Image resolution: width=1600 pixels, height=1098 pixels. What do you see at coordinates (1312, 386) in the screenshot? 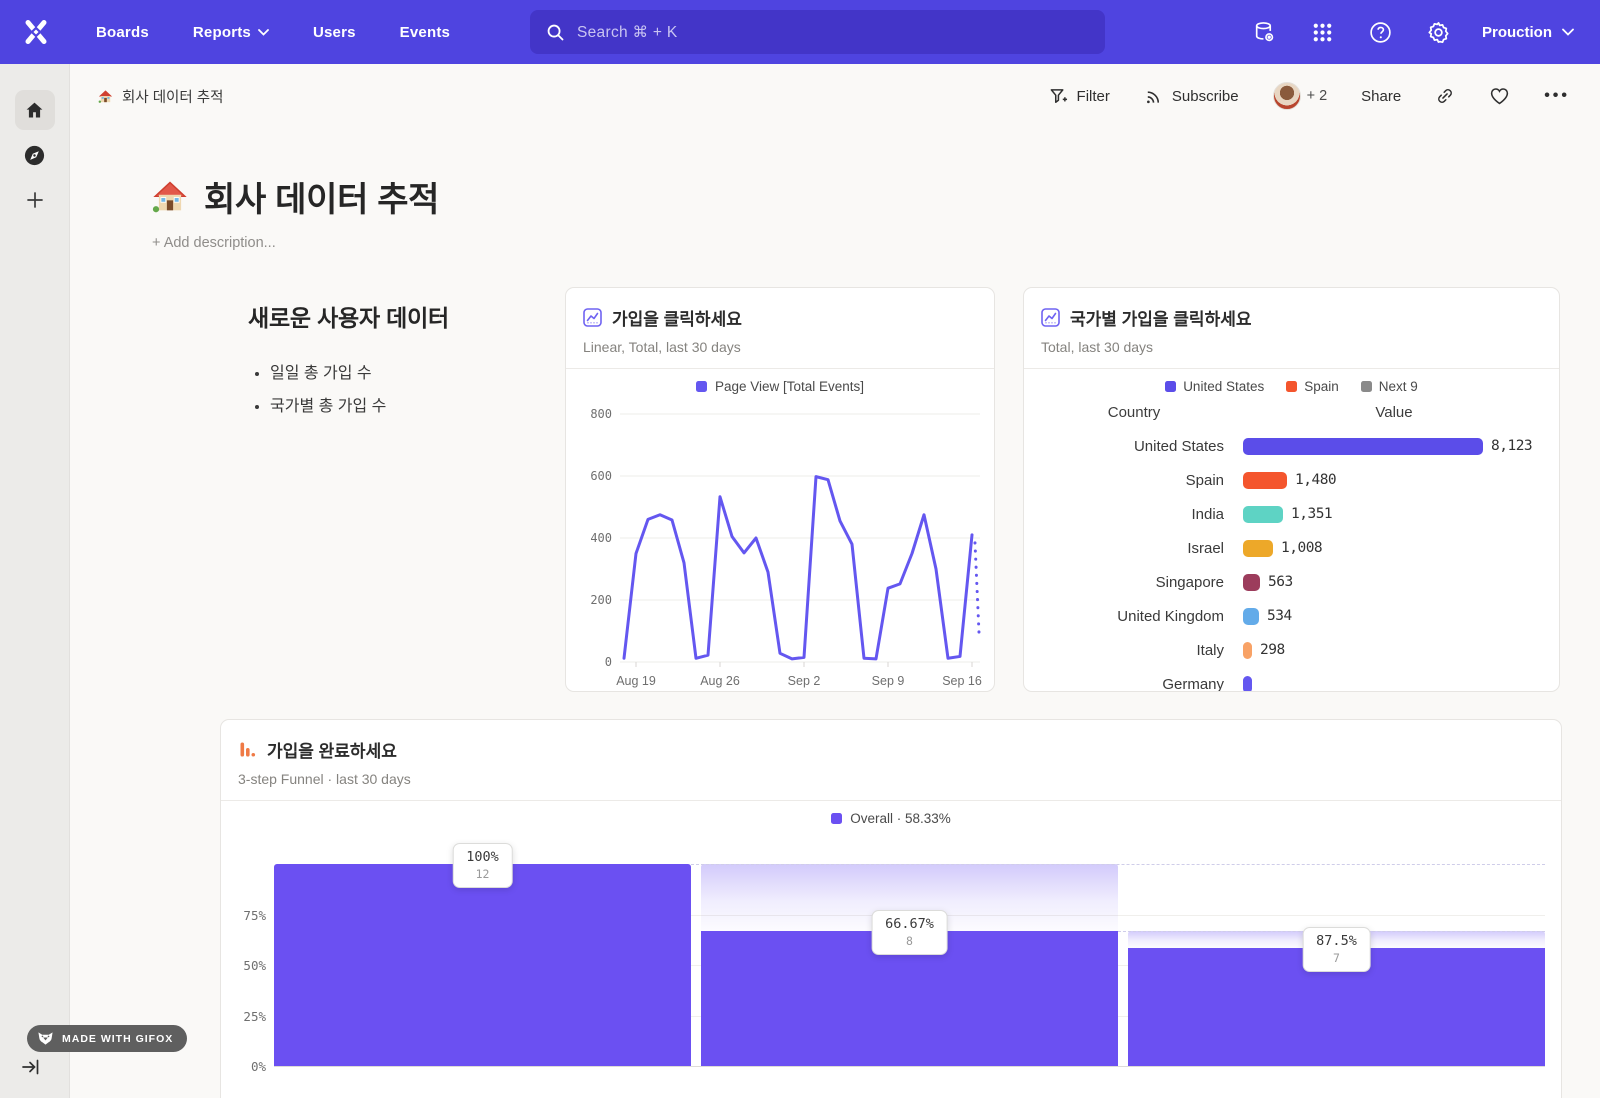
I see `legend-item: Spain` at bounding box center [1312, 386].